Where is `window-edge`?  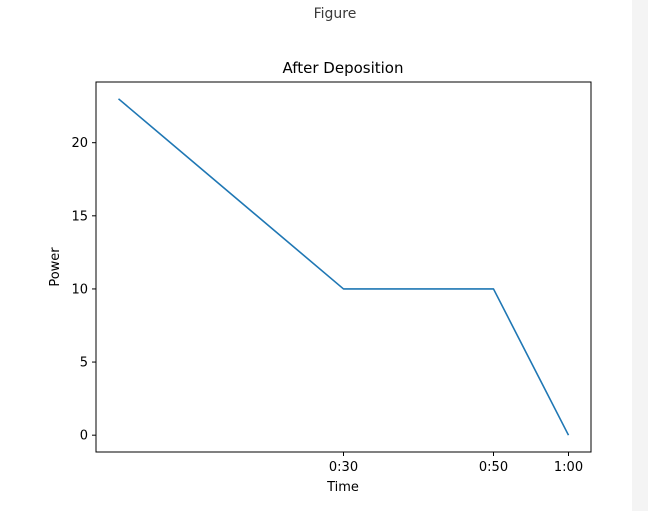
window-edge is located at coordinates (640, 255).